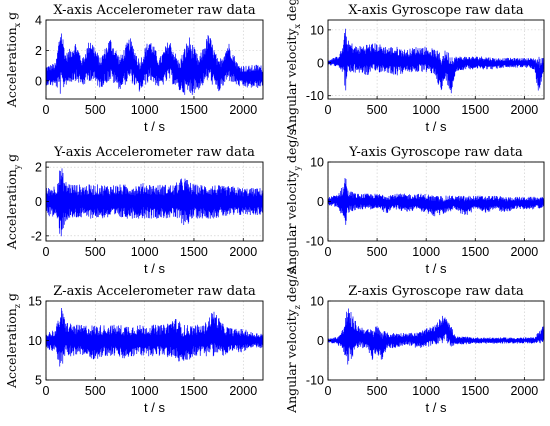 This screenshot has width=550, height=426. I want to click on y-tick-label-1: 10, so click(35, 341).